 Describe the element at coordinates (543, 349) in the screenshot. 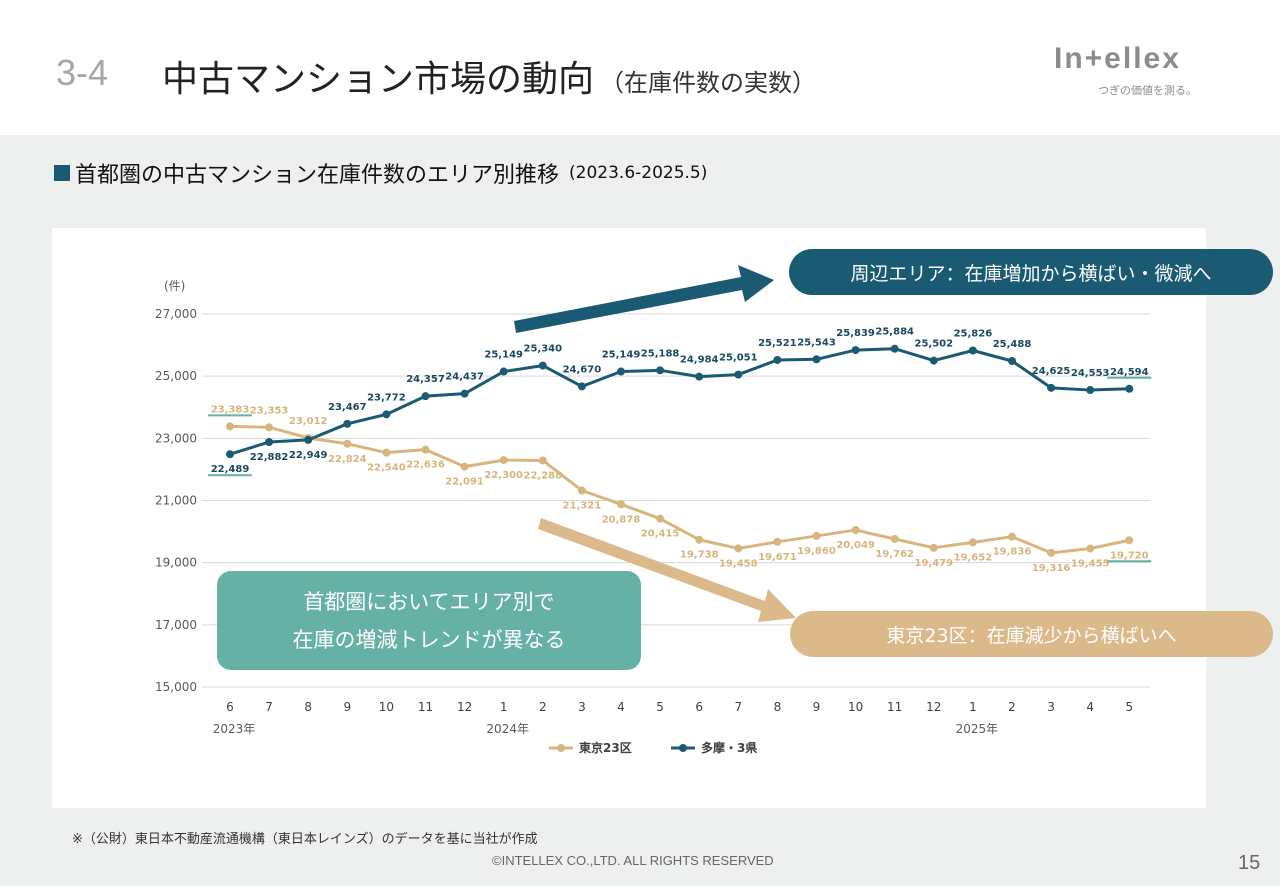

I see `data-label-tama3pref: 25,340` at that location.